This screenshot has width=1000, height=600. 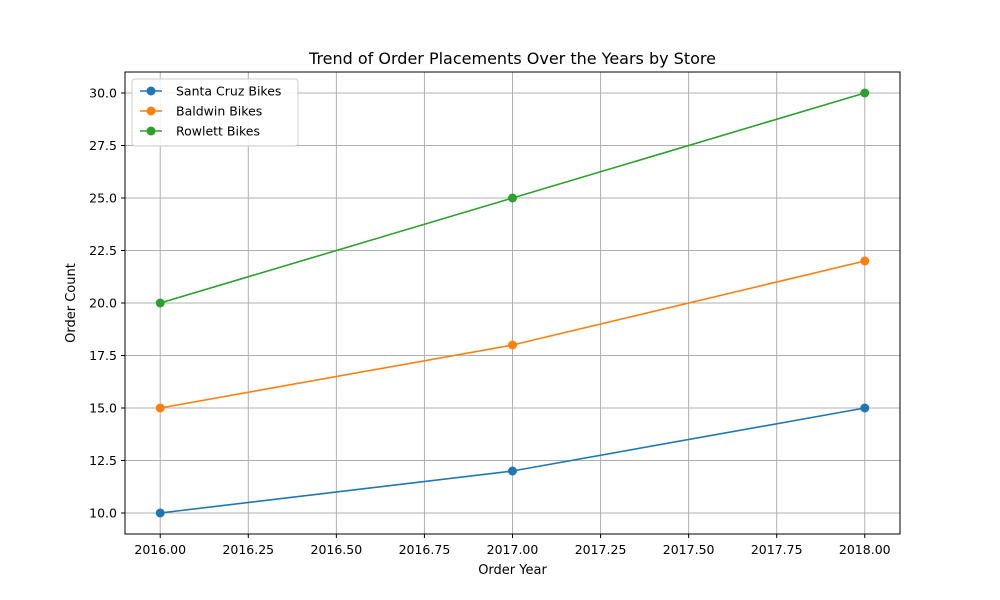 I want to click on legend-label: Baldwin Bikes, so click(x=219, y=111).